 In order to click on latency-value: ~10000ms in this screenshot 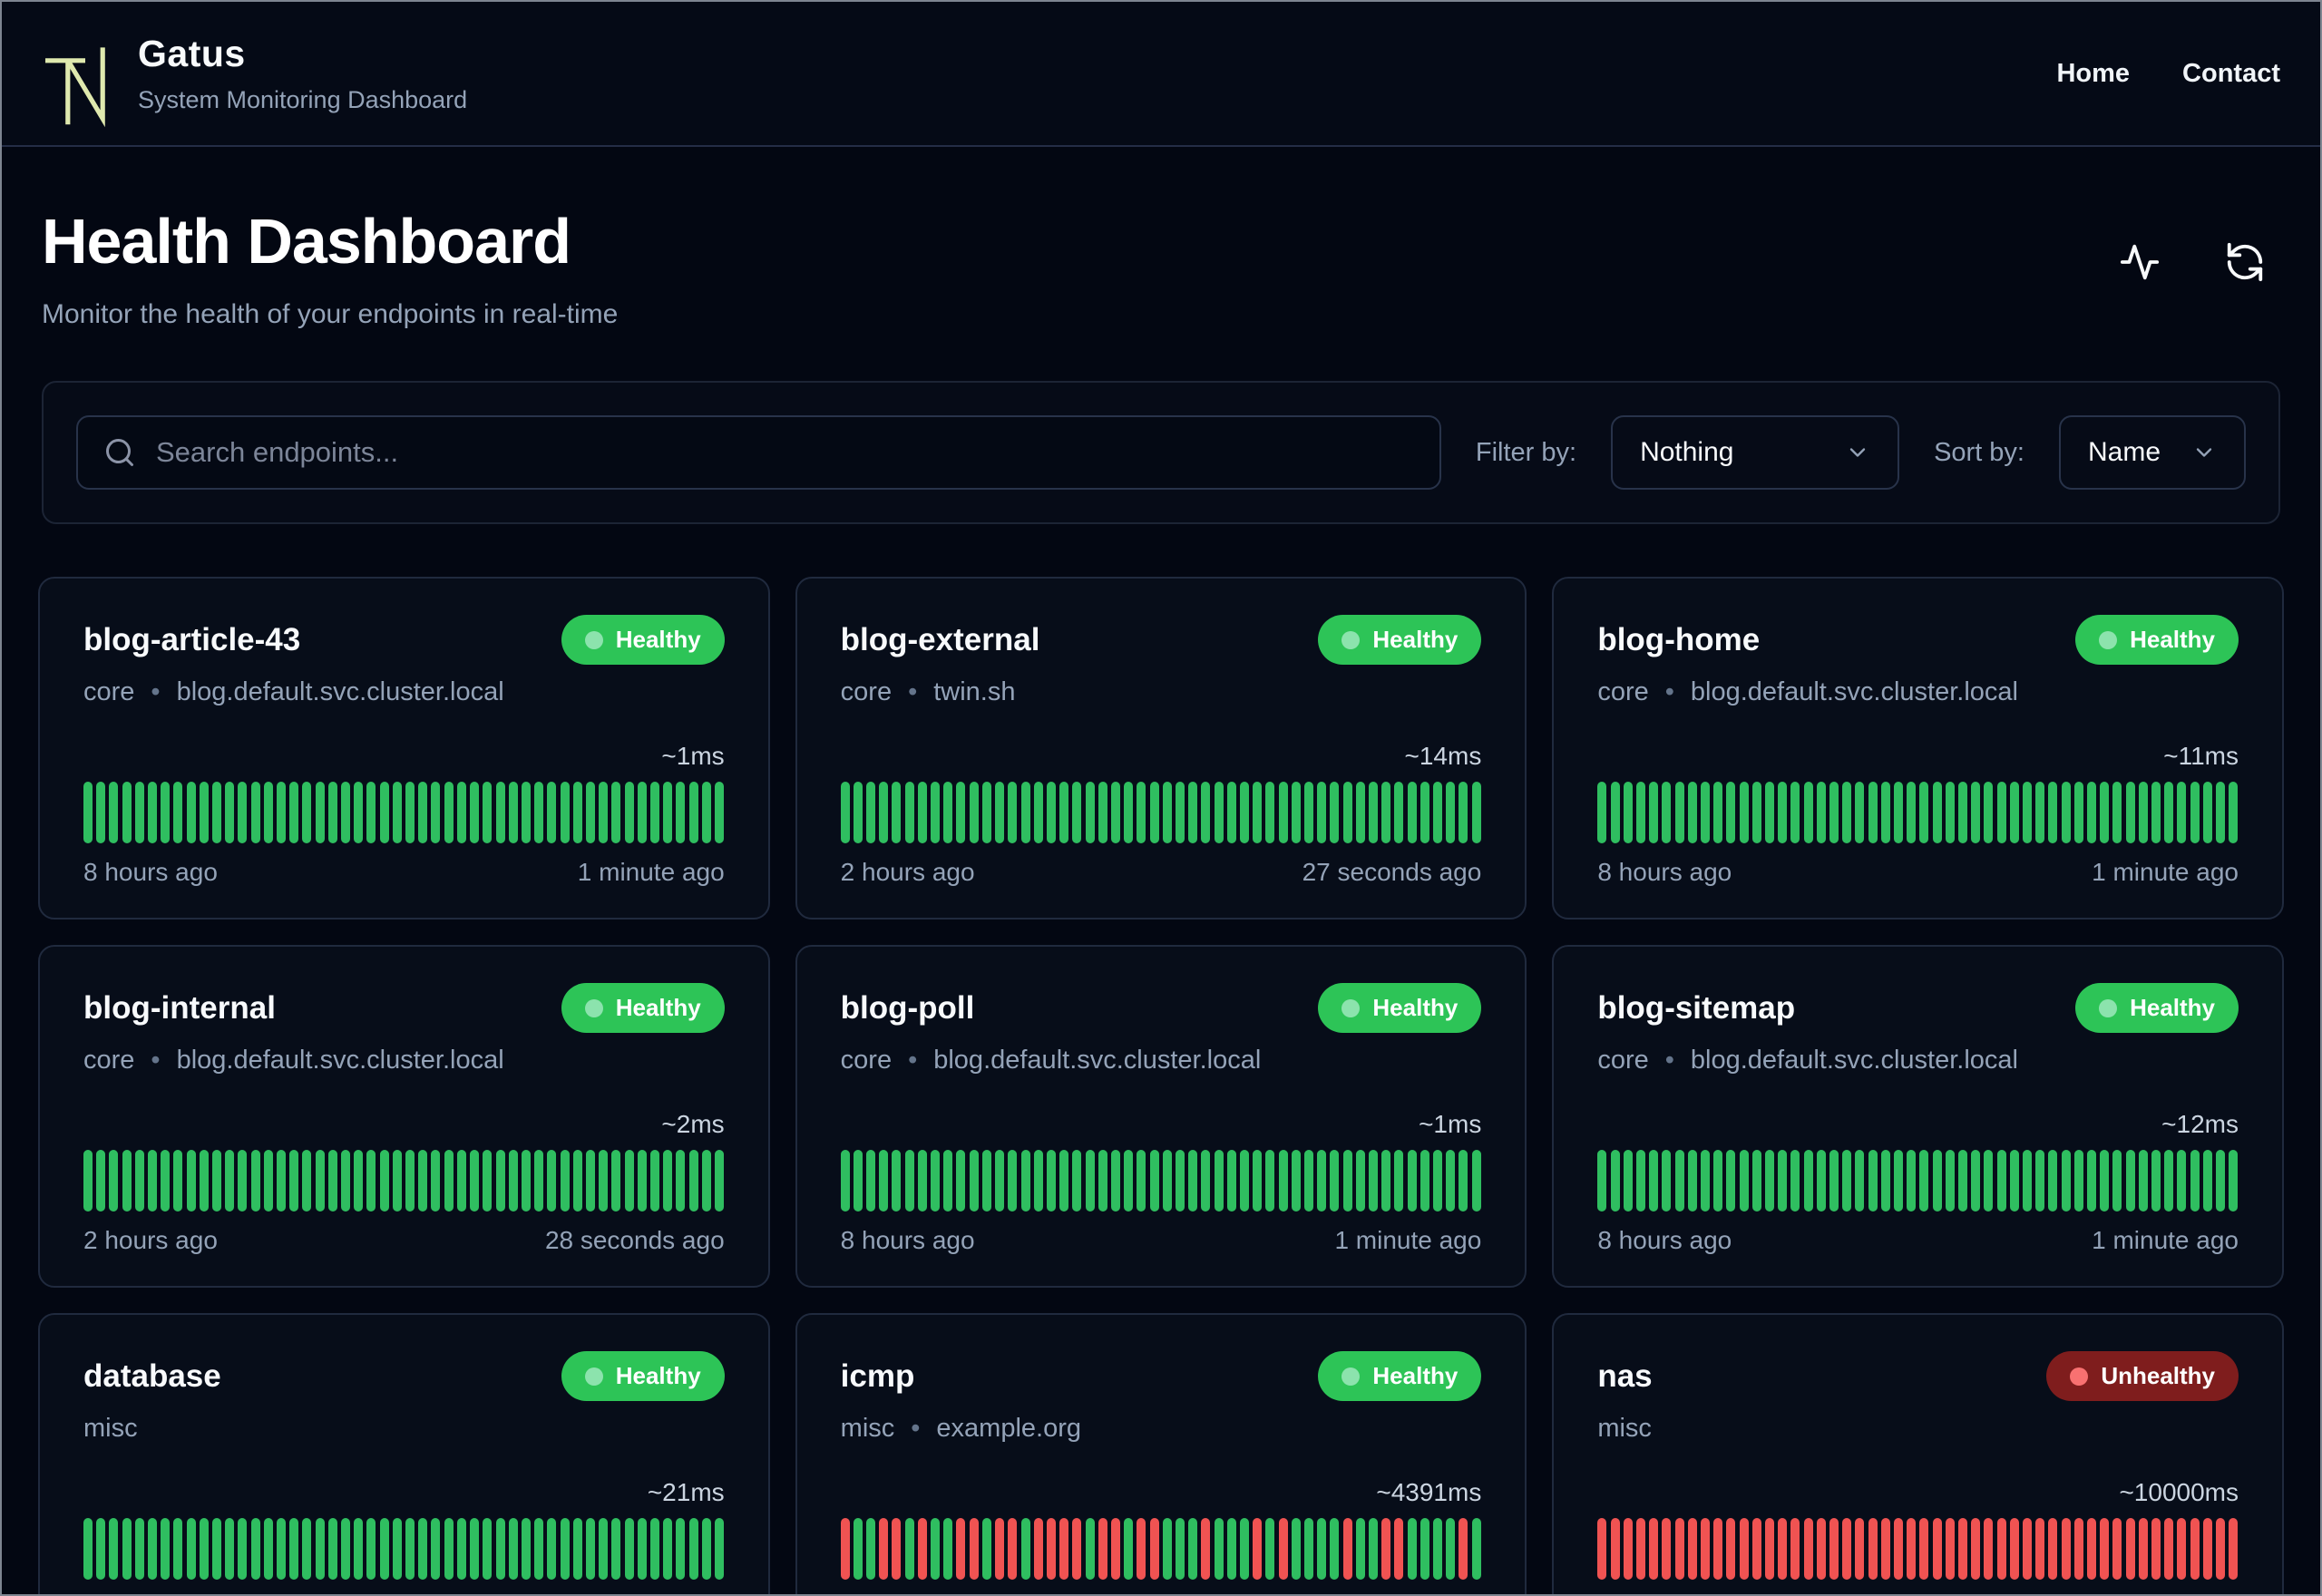, I will do `click(2179, 1492)`.